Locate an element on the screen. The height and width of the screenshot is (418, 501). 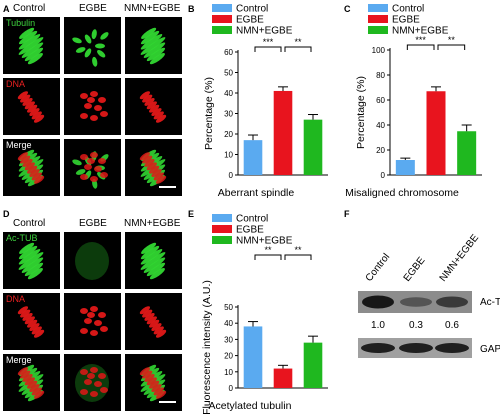
y-tick-label: 50 is located at coordinates (228, 73).